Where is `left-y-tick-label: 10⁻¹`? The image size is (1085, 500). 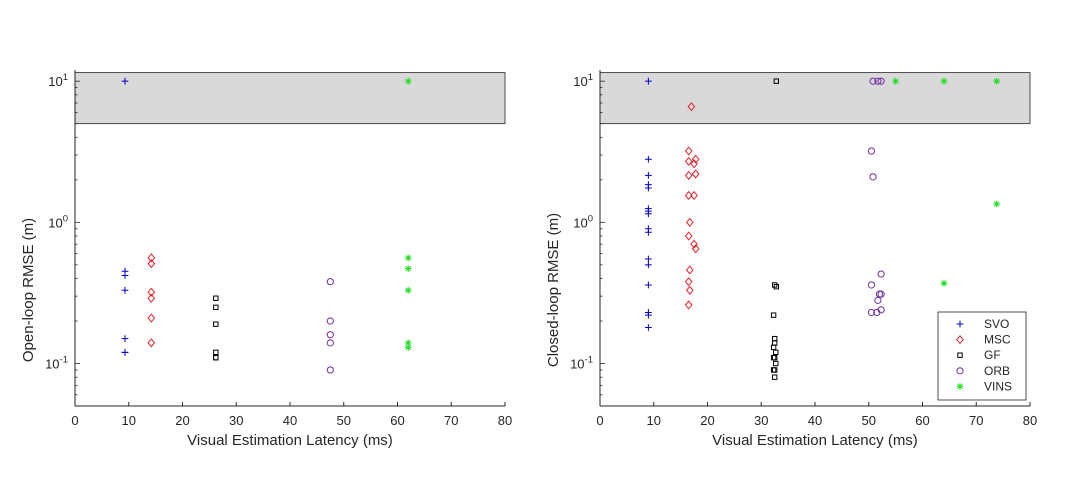 left-y-tick-label: 10⁻¹ is located at coordinates (56, 363).